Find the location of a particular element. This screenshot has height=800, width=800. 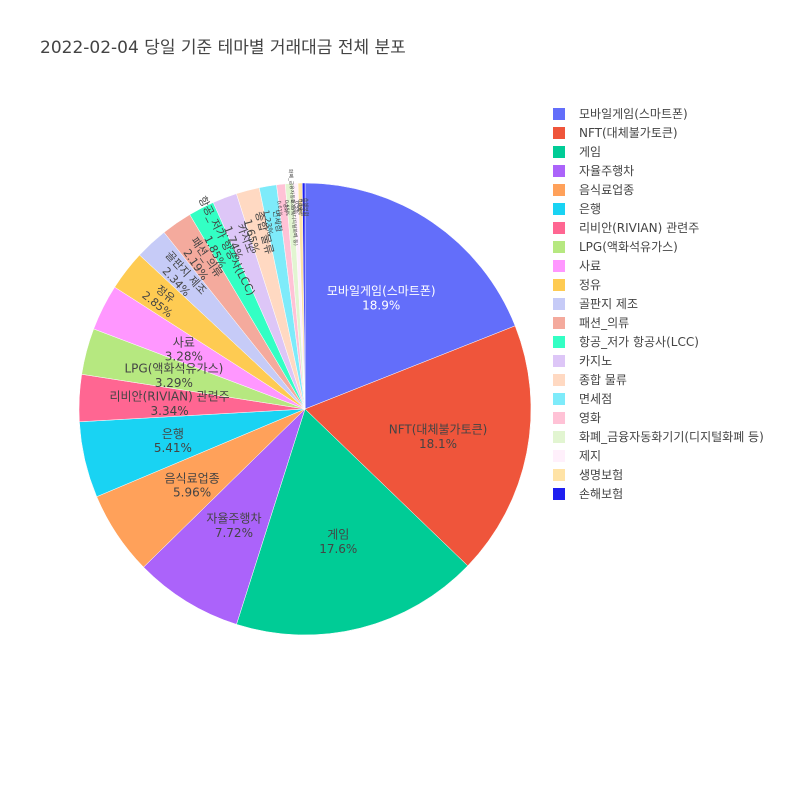

slice-label-모바일게임-스마트폰: 모바일게임(스마트폰)18.9% is located at coordinates (381, 298).